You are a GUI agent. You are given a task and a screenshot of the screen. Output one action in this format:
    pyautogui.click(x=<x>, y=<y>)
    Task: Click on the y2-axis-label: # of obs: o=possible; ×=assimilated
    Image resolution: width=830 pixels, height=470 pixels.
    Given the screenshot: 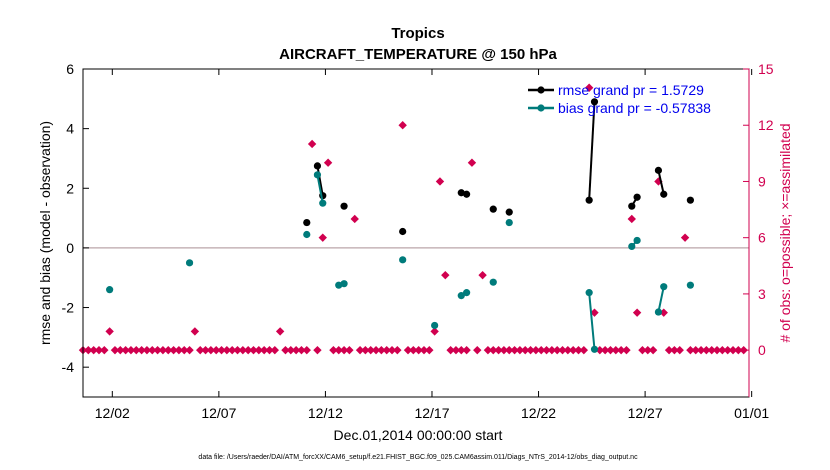 What is the action you would take?
    pyautogui.click(x=785, y=232)
    